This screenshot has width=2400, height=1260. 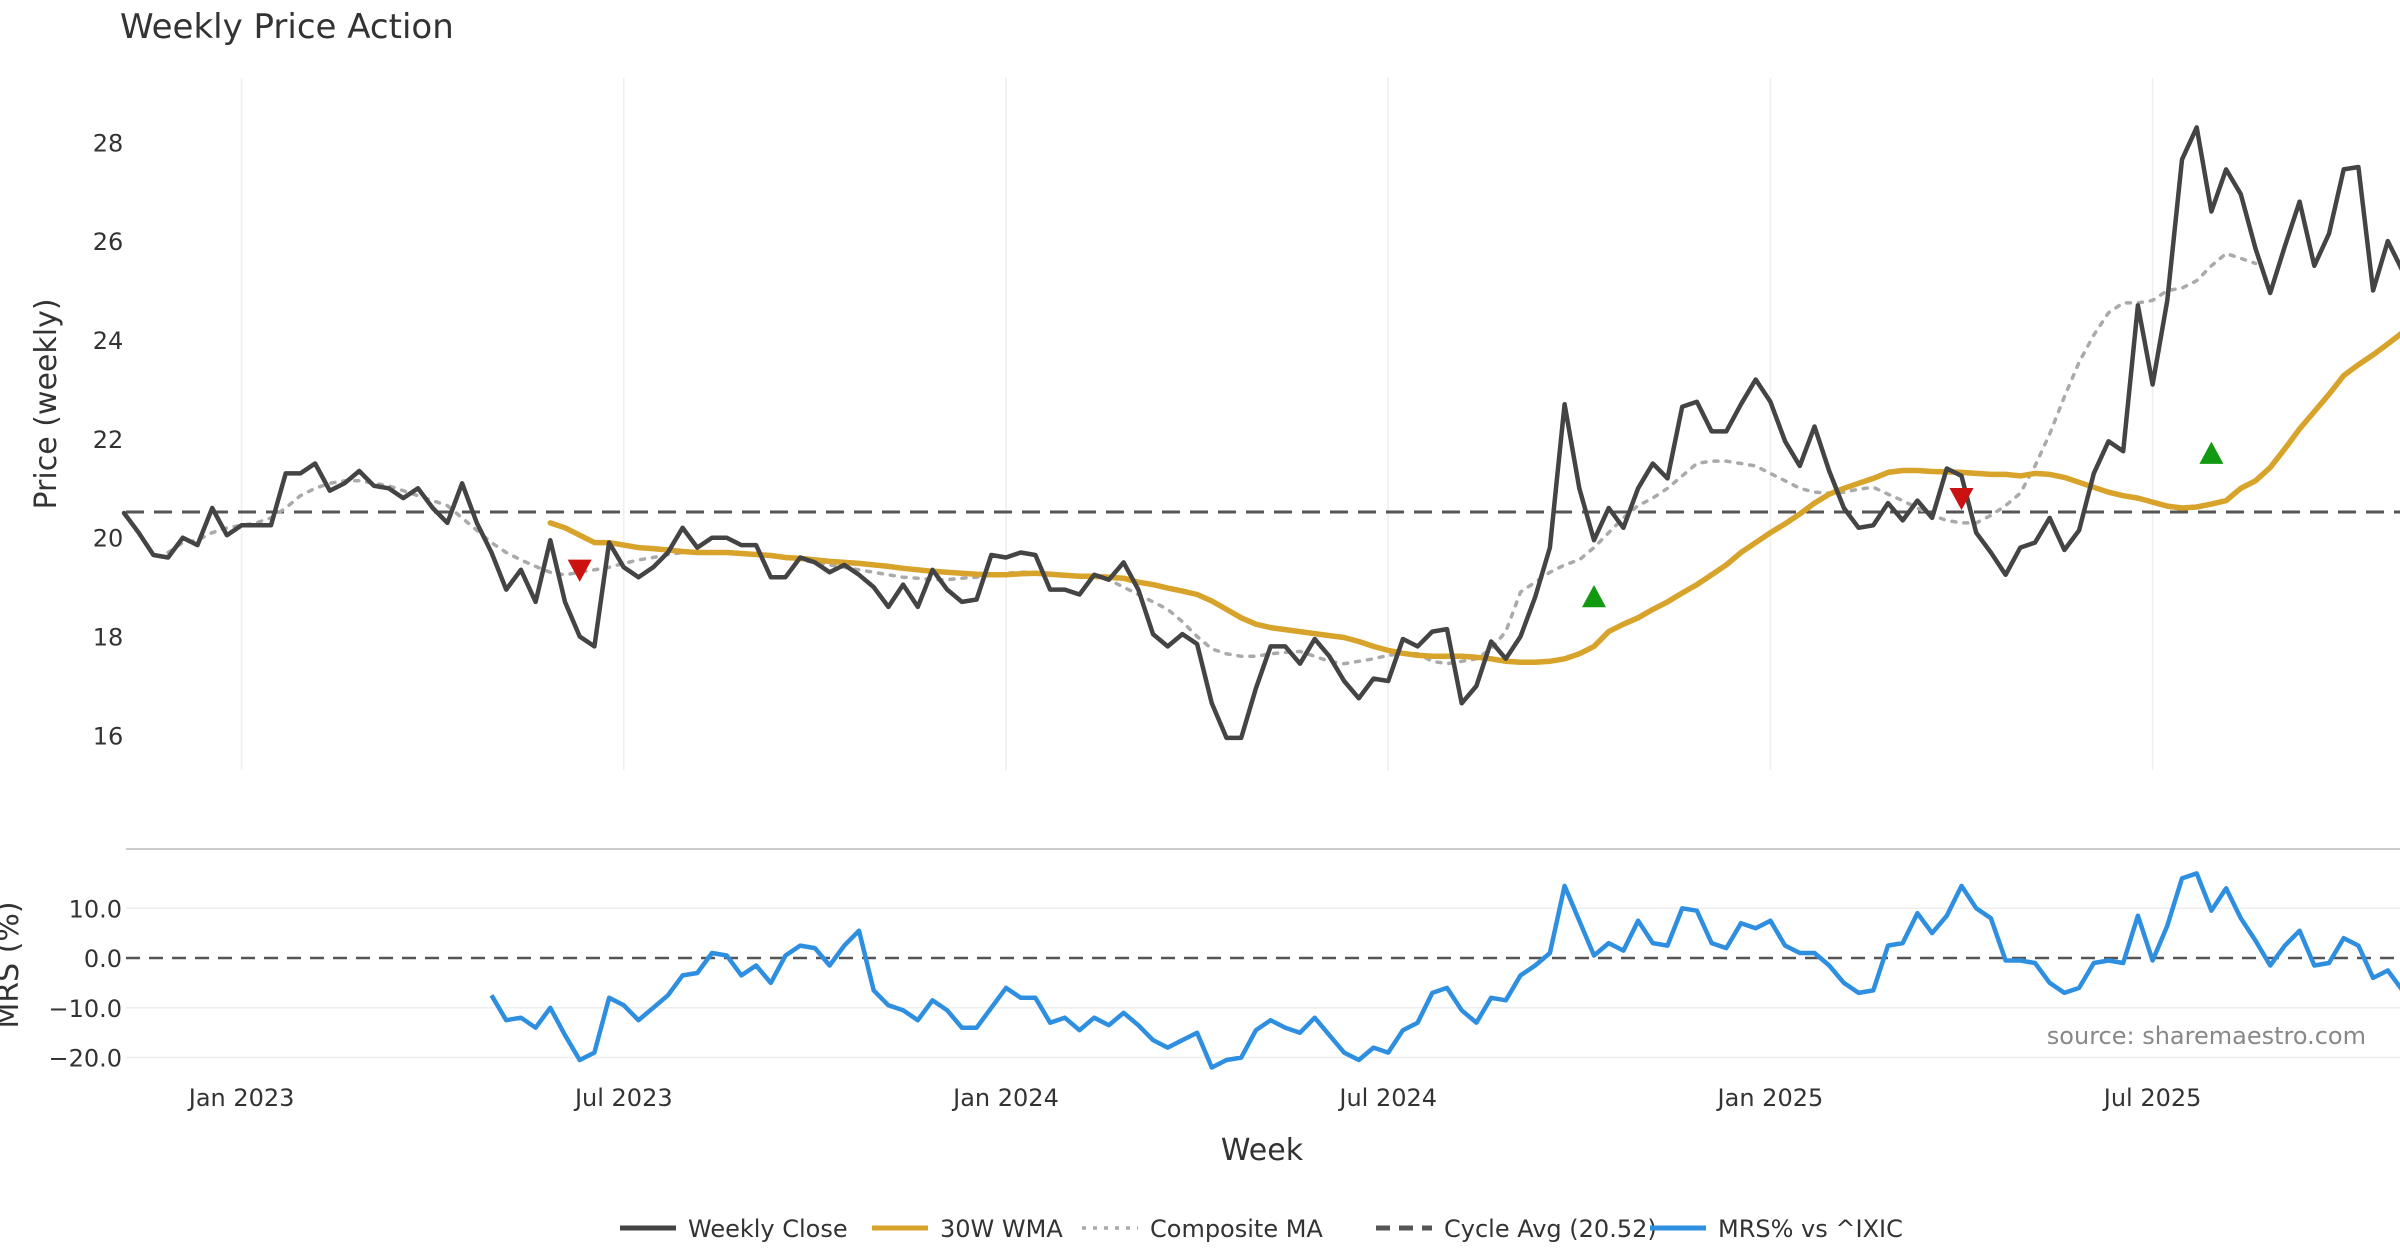 What do you see at coordinates (1770, 1098) in the screenshot?
I see `x-tick-label: Jan 2025` at bounding box center [1770, 1098].